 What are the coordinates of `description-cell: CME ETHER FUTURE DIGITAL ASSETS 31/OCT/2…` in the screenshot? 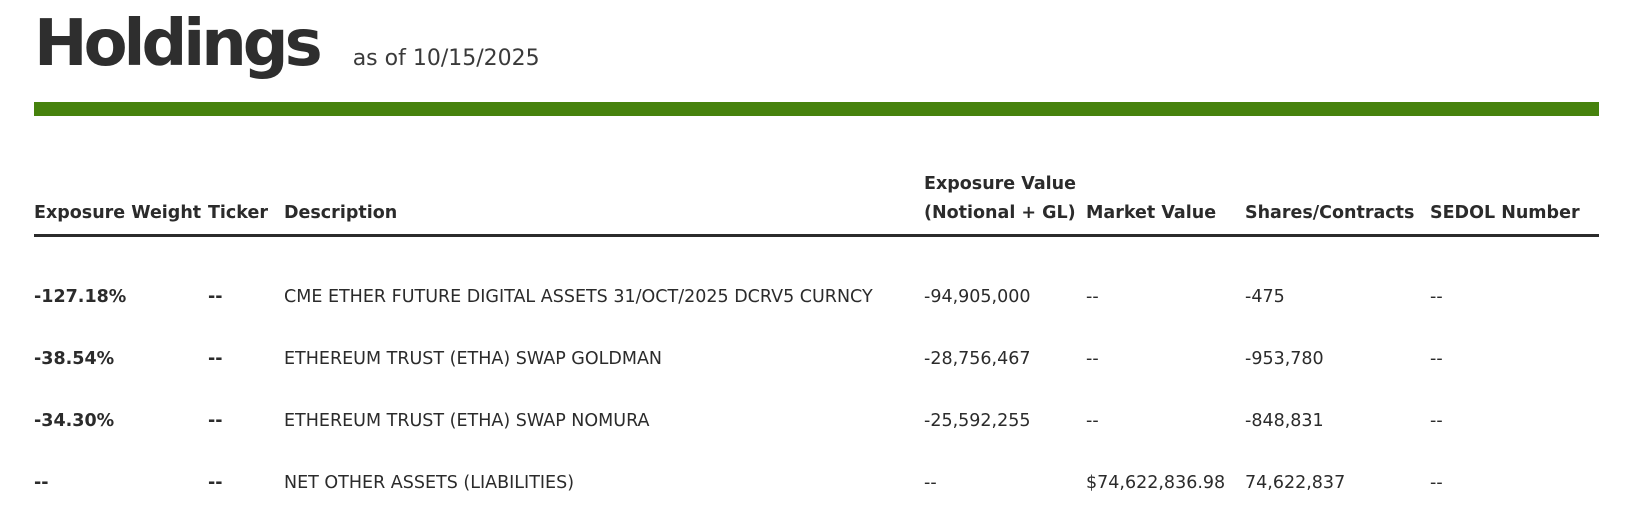 It's located at (604, 276).